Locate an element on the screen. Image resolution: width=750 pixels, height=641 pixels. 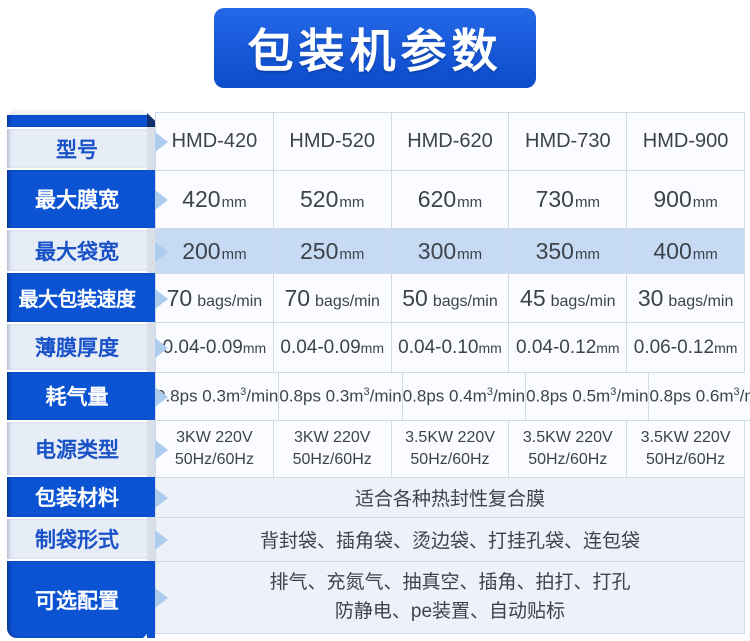
table-cell-span: 排气、充氮气、抽真空、插角、拍打、打孔 防静电、pe装置、自动贴标 is located at coordinates (450, 598).